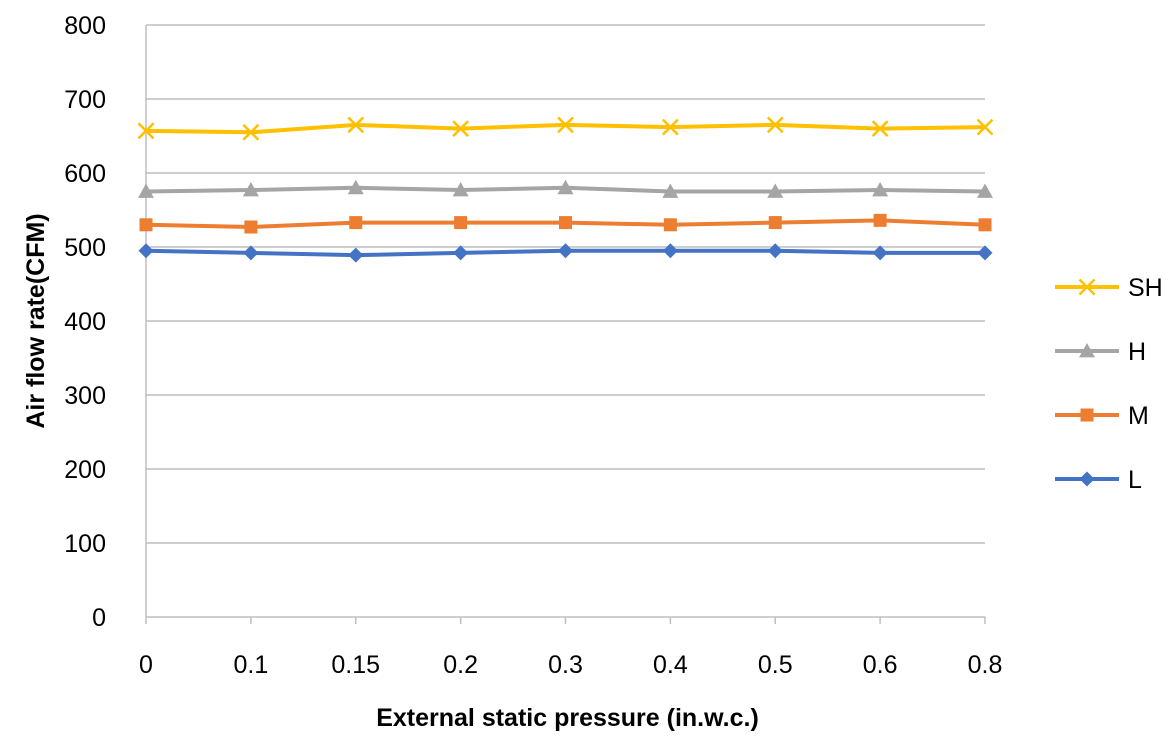 The width and height of the screenshot is (1170, 737). What do you see at coordinates (880, 665) in the screenshot?
I see `x-tick-label: 0.6` at bounding box center [880, 665].